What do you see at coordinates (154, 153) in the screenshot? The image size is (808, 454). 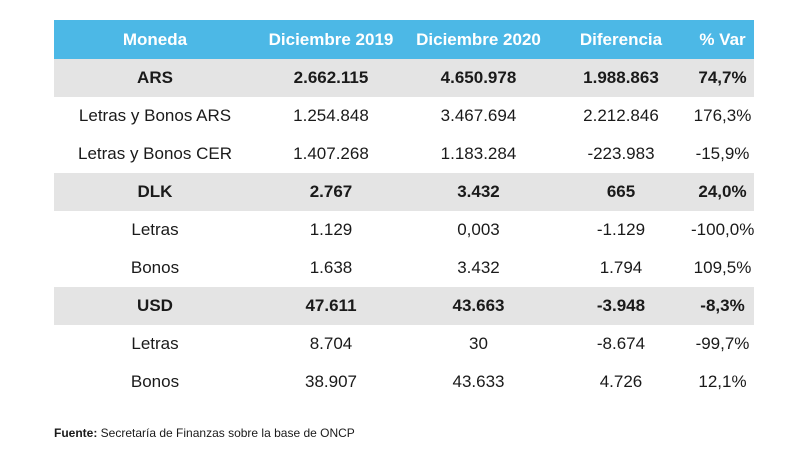 I see `cell-moneda: Letras y Bonos CER` at bounding box center [154, 153].